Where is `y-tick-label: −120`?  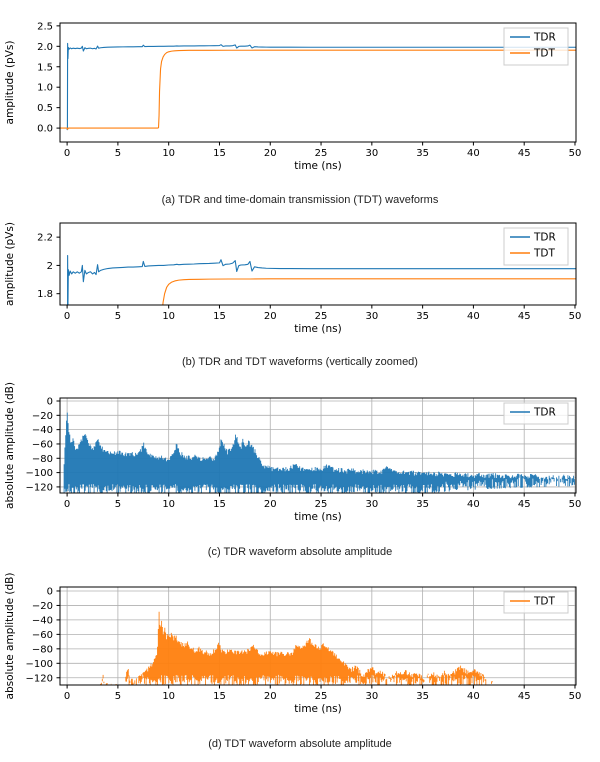 y-tick-label: −120 is located at coordinates (39, 678).